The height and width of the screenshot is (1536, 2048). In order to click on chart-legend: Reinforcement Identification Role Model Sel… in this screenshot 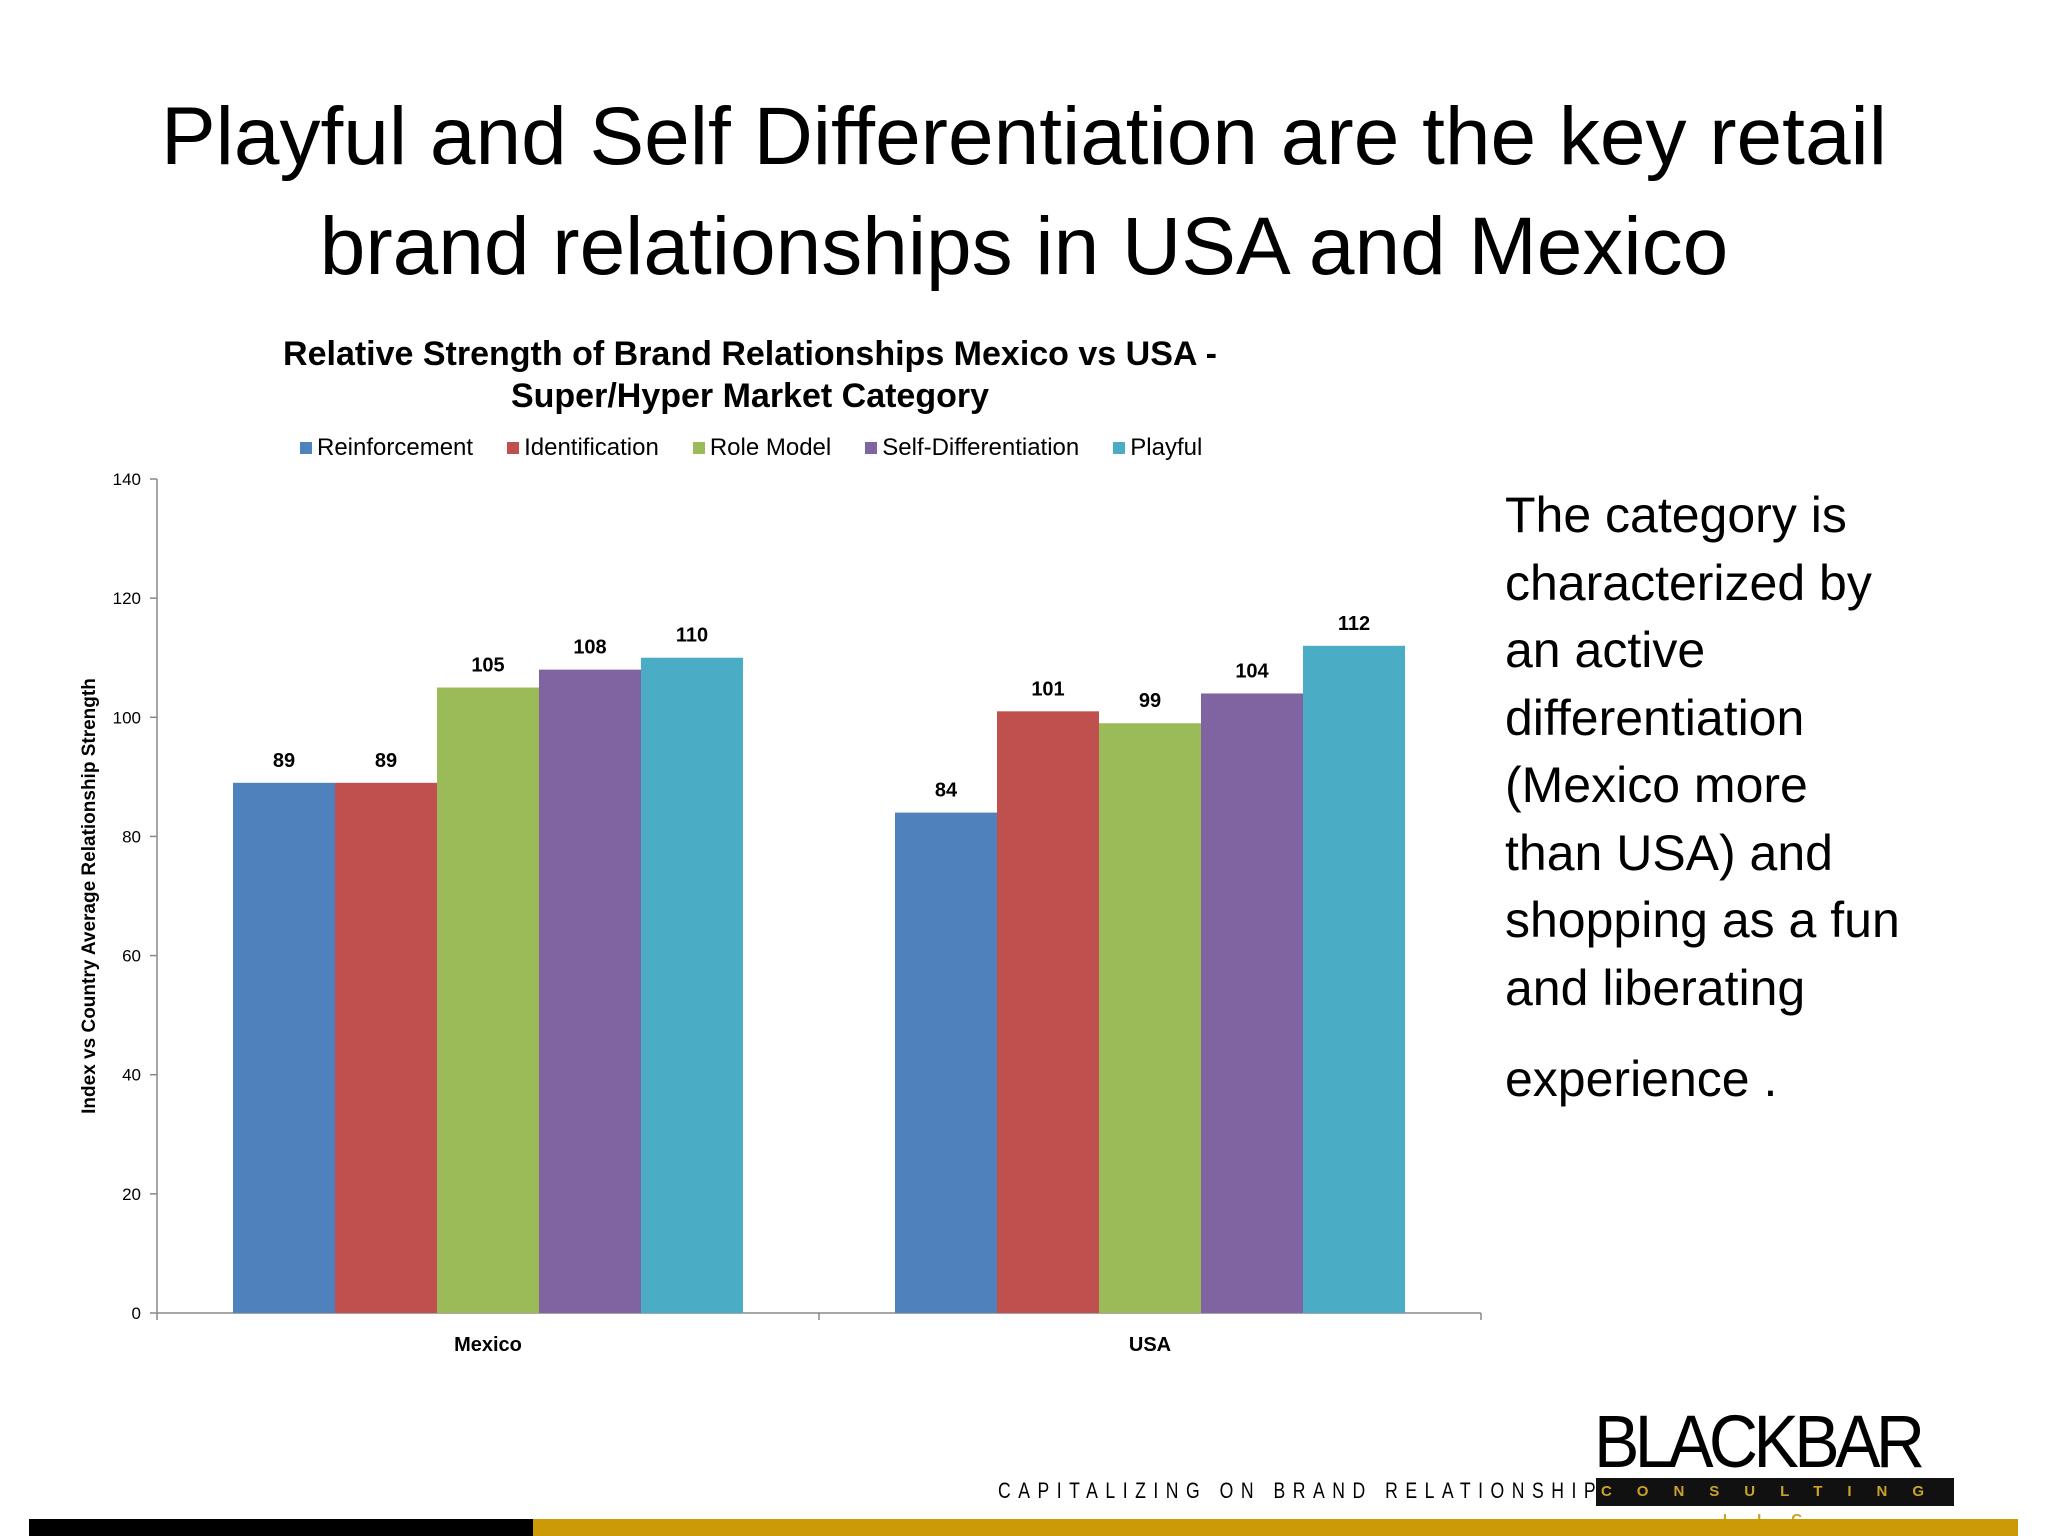, I will do `click(751, 448)`.